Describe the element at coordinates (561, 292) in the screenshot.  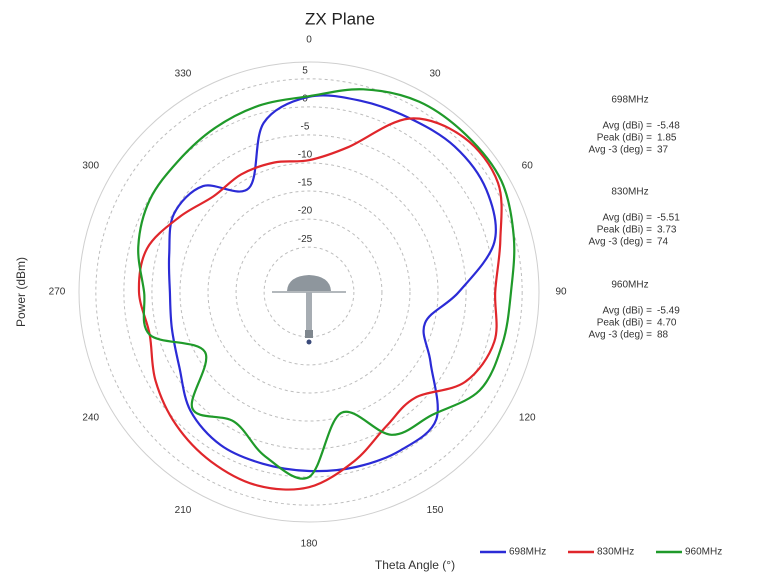
I see `theta-tick-label: 90` at that location.